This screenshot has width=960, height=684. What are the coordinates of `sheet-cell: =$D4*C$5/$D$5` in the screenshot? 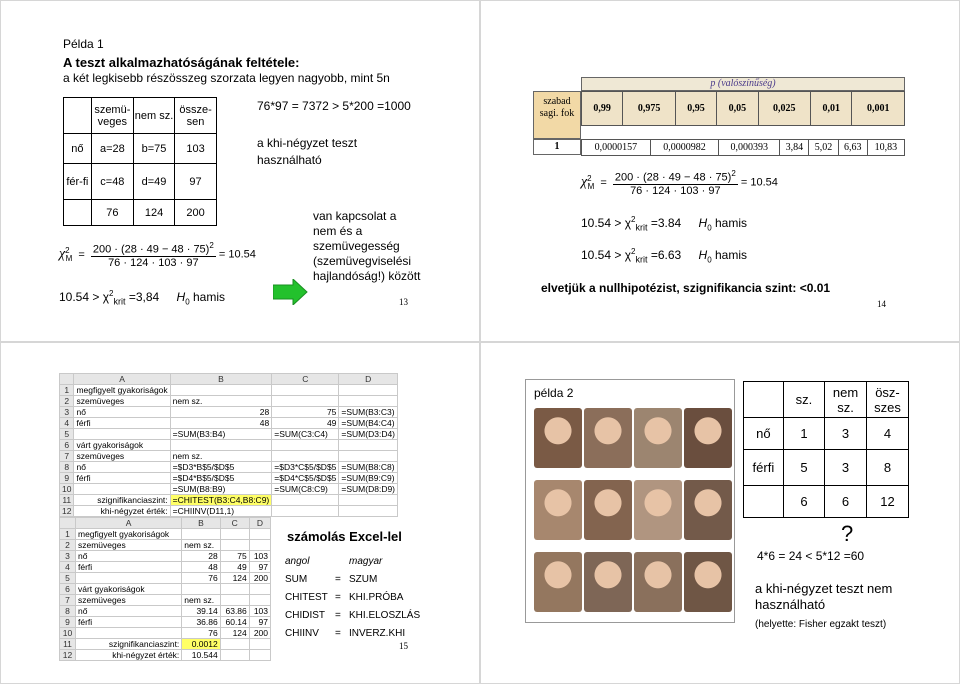 It's located at (305, 478).